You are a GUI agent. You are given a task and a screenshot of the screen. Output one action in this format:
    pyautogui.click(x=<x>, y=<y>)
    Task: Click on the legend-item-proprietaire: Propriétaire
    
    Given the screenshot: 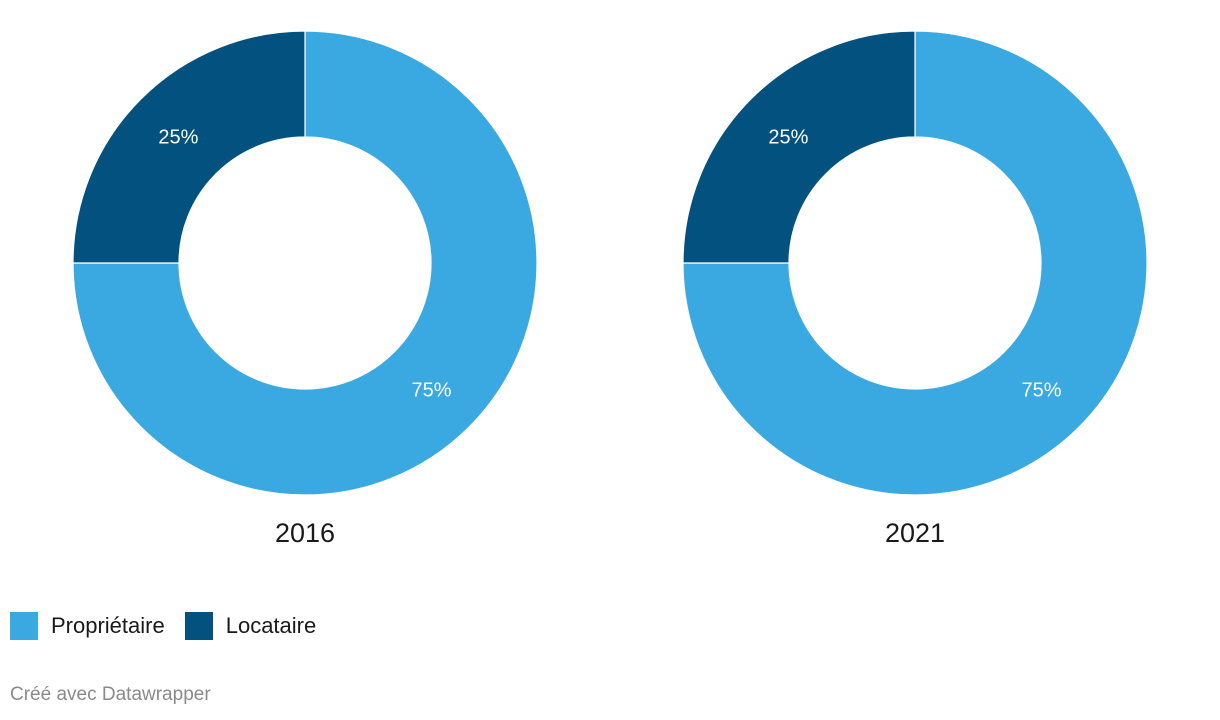 What is the action you would take?
    pyautogui.click(x=87, y=626)
    